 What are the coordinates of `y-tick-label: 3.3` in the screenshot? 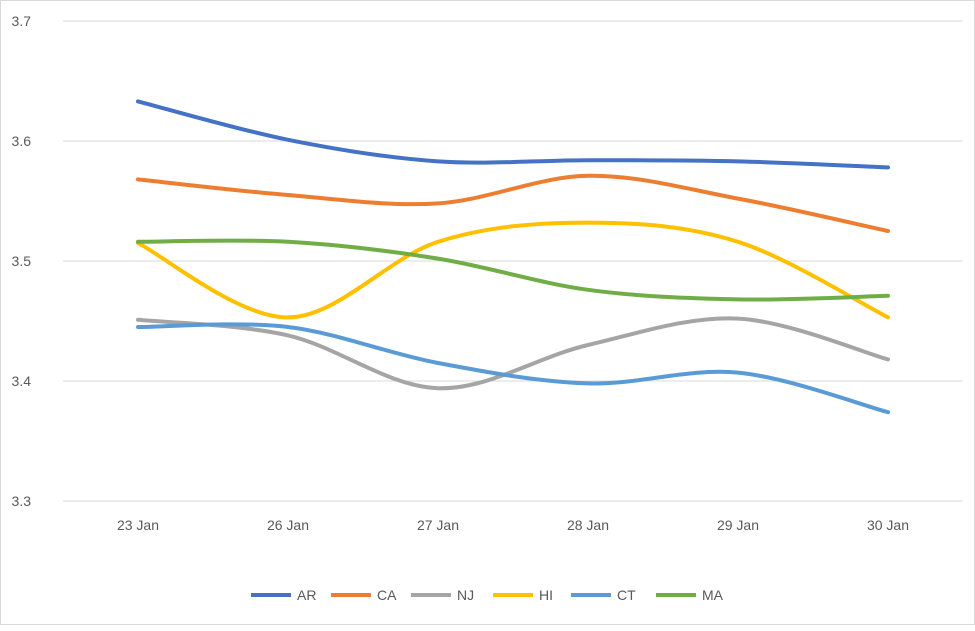 It's located at (22, 501).